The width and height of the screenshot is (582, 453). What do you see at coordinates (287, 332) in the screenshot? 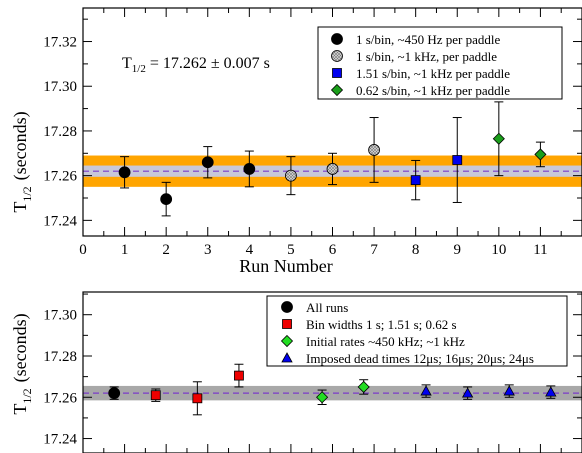
I see `bottom-legend-markers` at bounding box center [287, 332].